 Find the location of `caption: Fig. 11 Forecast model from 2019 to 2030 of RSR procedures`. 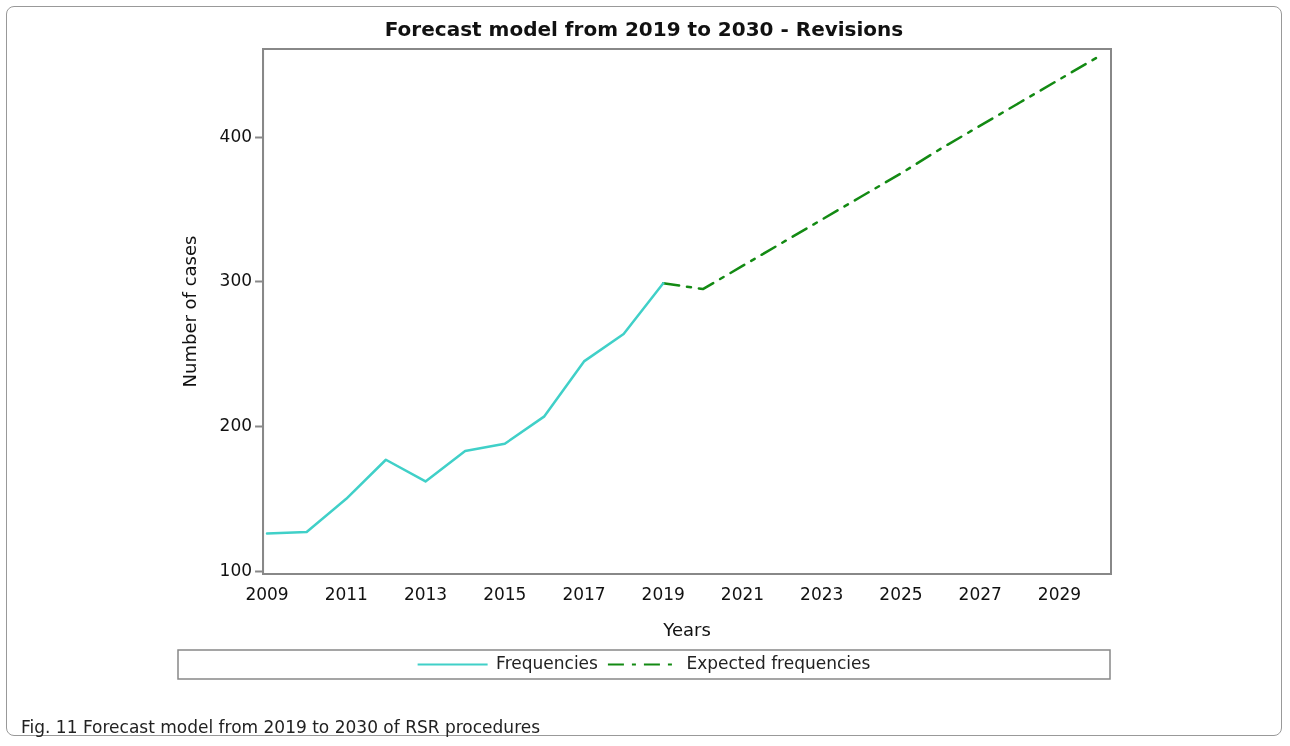

caption: Fig. 11 Forecast model from 2019 to 2030 of RSR procedures is located at coordinates (281, 727).